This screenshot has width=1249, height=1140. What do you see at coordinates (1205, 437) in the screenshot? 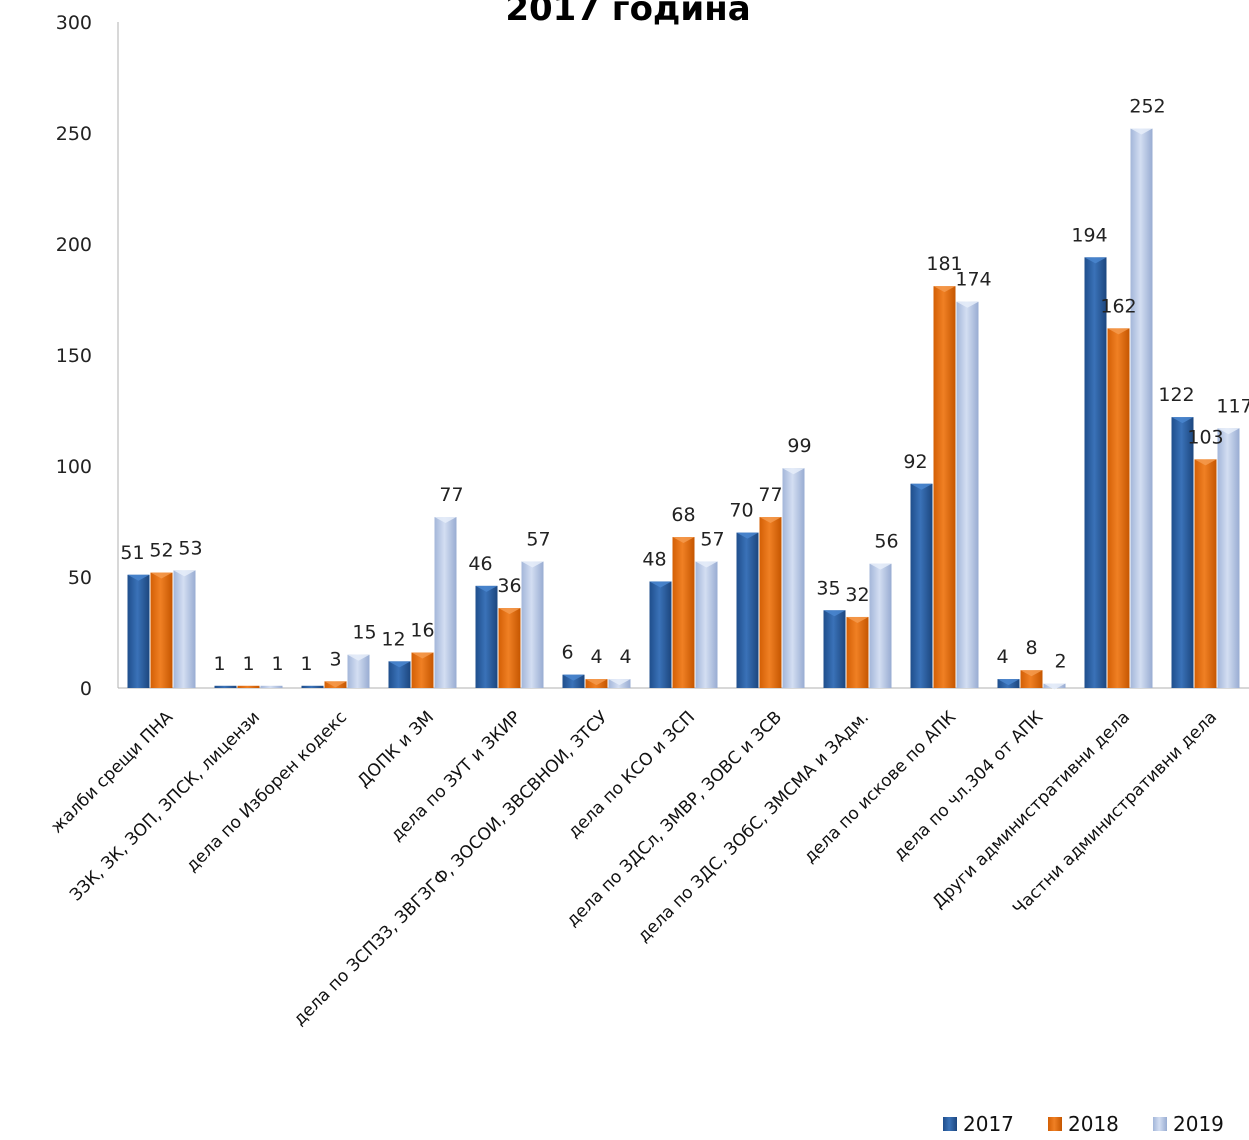
I see `data-label-2018-12: 103` at bounding box center [1205, 437].